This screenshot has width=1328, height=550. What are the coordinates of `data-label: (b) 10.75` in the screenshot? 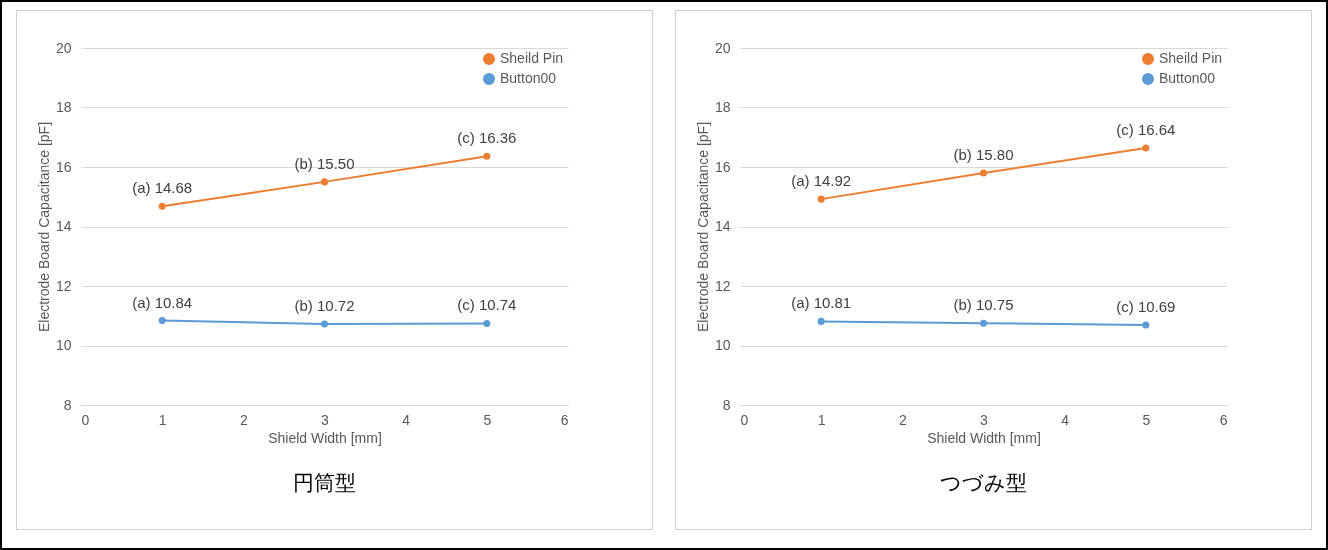 It's located at (983, 305).